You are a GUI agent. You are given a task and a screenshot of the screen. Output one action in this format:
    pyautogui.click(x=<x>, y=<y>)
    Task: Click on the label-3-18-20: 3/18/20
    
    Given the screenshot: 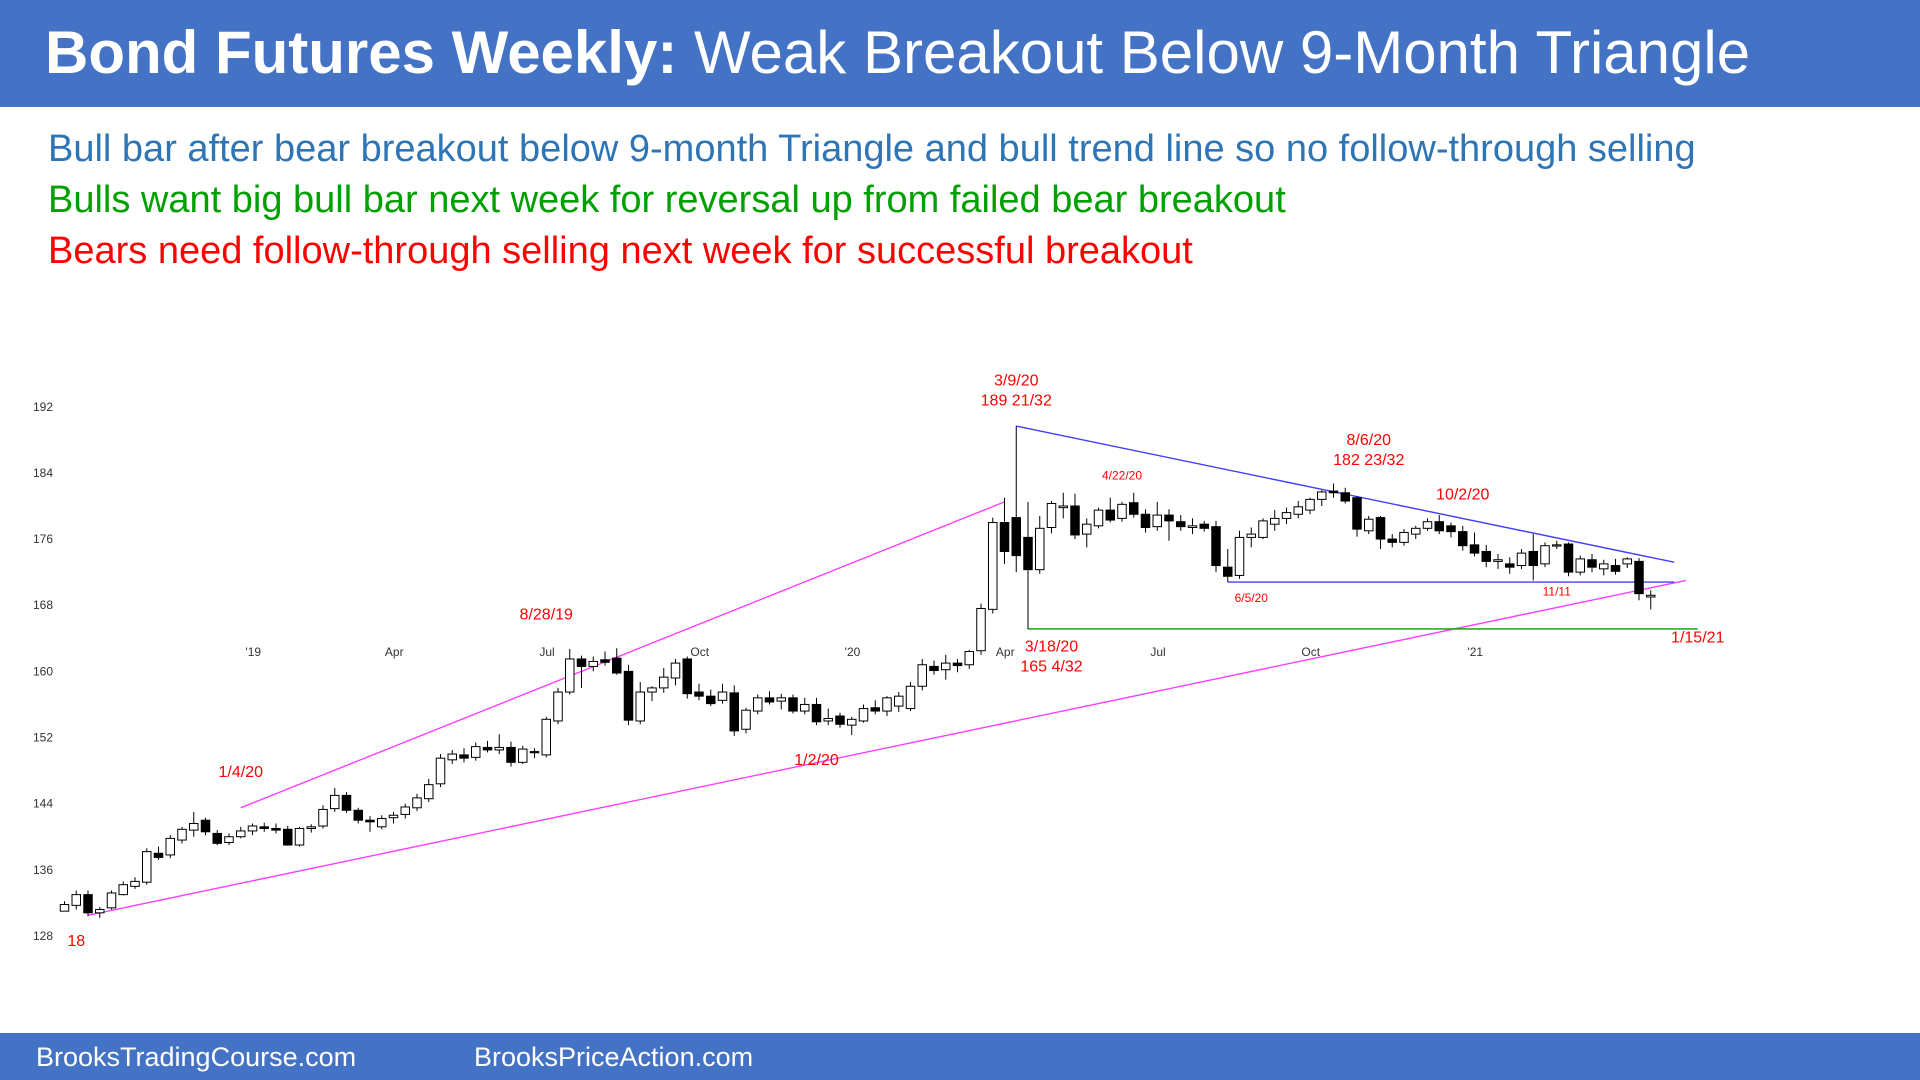 What is the action you would take?
    pyautogui.click(x=1051, y=647)
    